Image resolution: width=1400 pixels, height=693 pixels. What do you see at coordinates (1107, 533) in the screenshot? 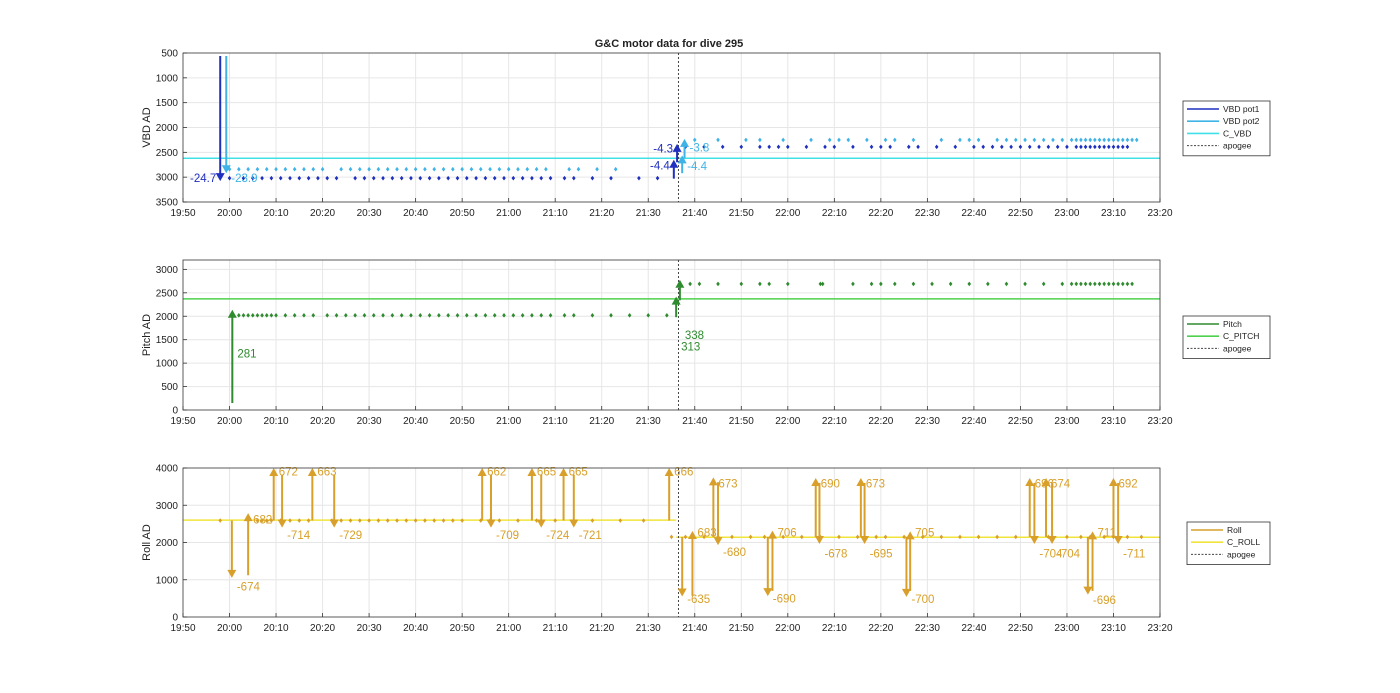
I see `data-label: 711` at bounding box center [1107, 533].